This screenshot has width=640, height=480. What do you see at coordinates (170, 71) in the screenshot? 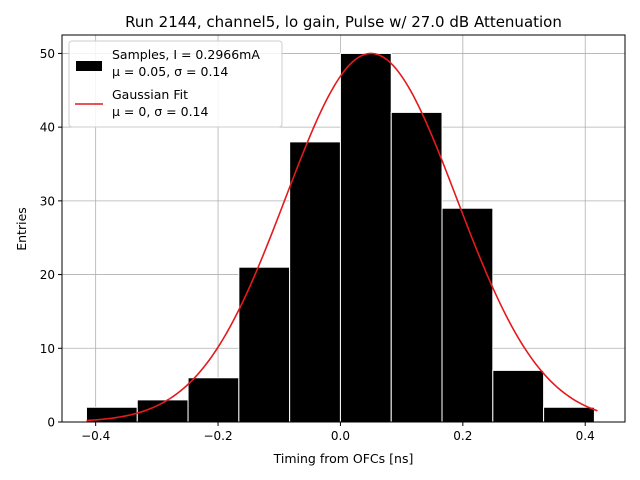
I see `legend-samples-stats: μ = 0.05, σ = 0.14` at bounding box center [170, 71].